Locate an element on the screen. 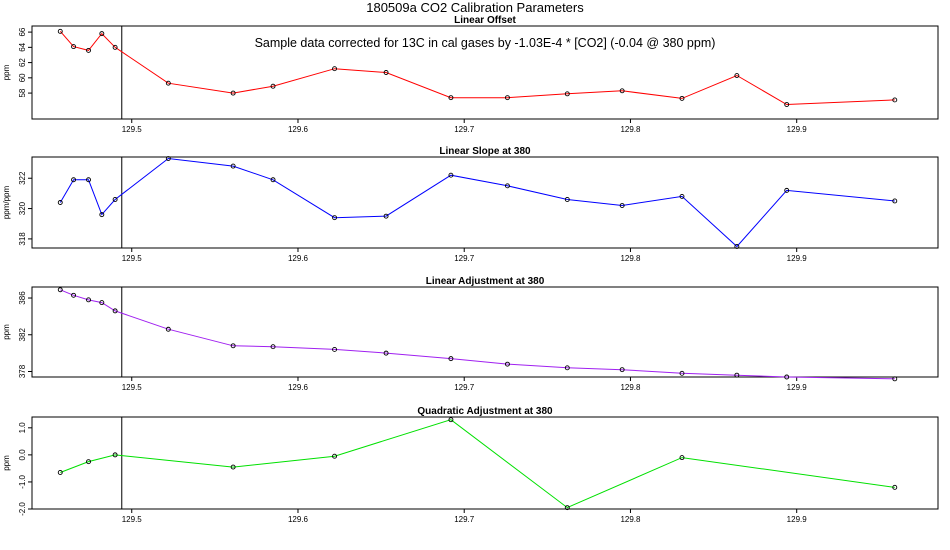 This screenshot has height=550, width=950. y-tick-label: 0.0 is located at coordinates (22, 455).